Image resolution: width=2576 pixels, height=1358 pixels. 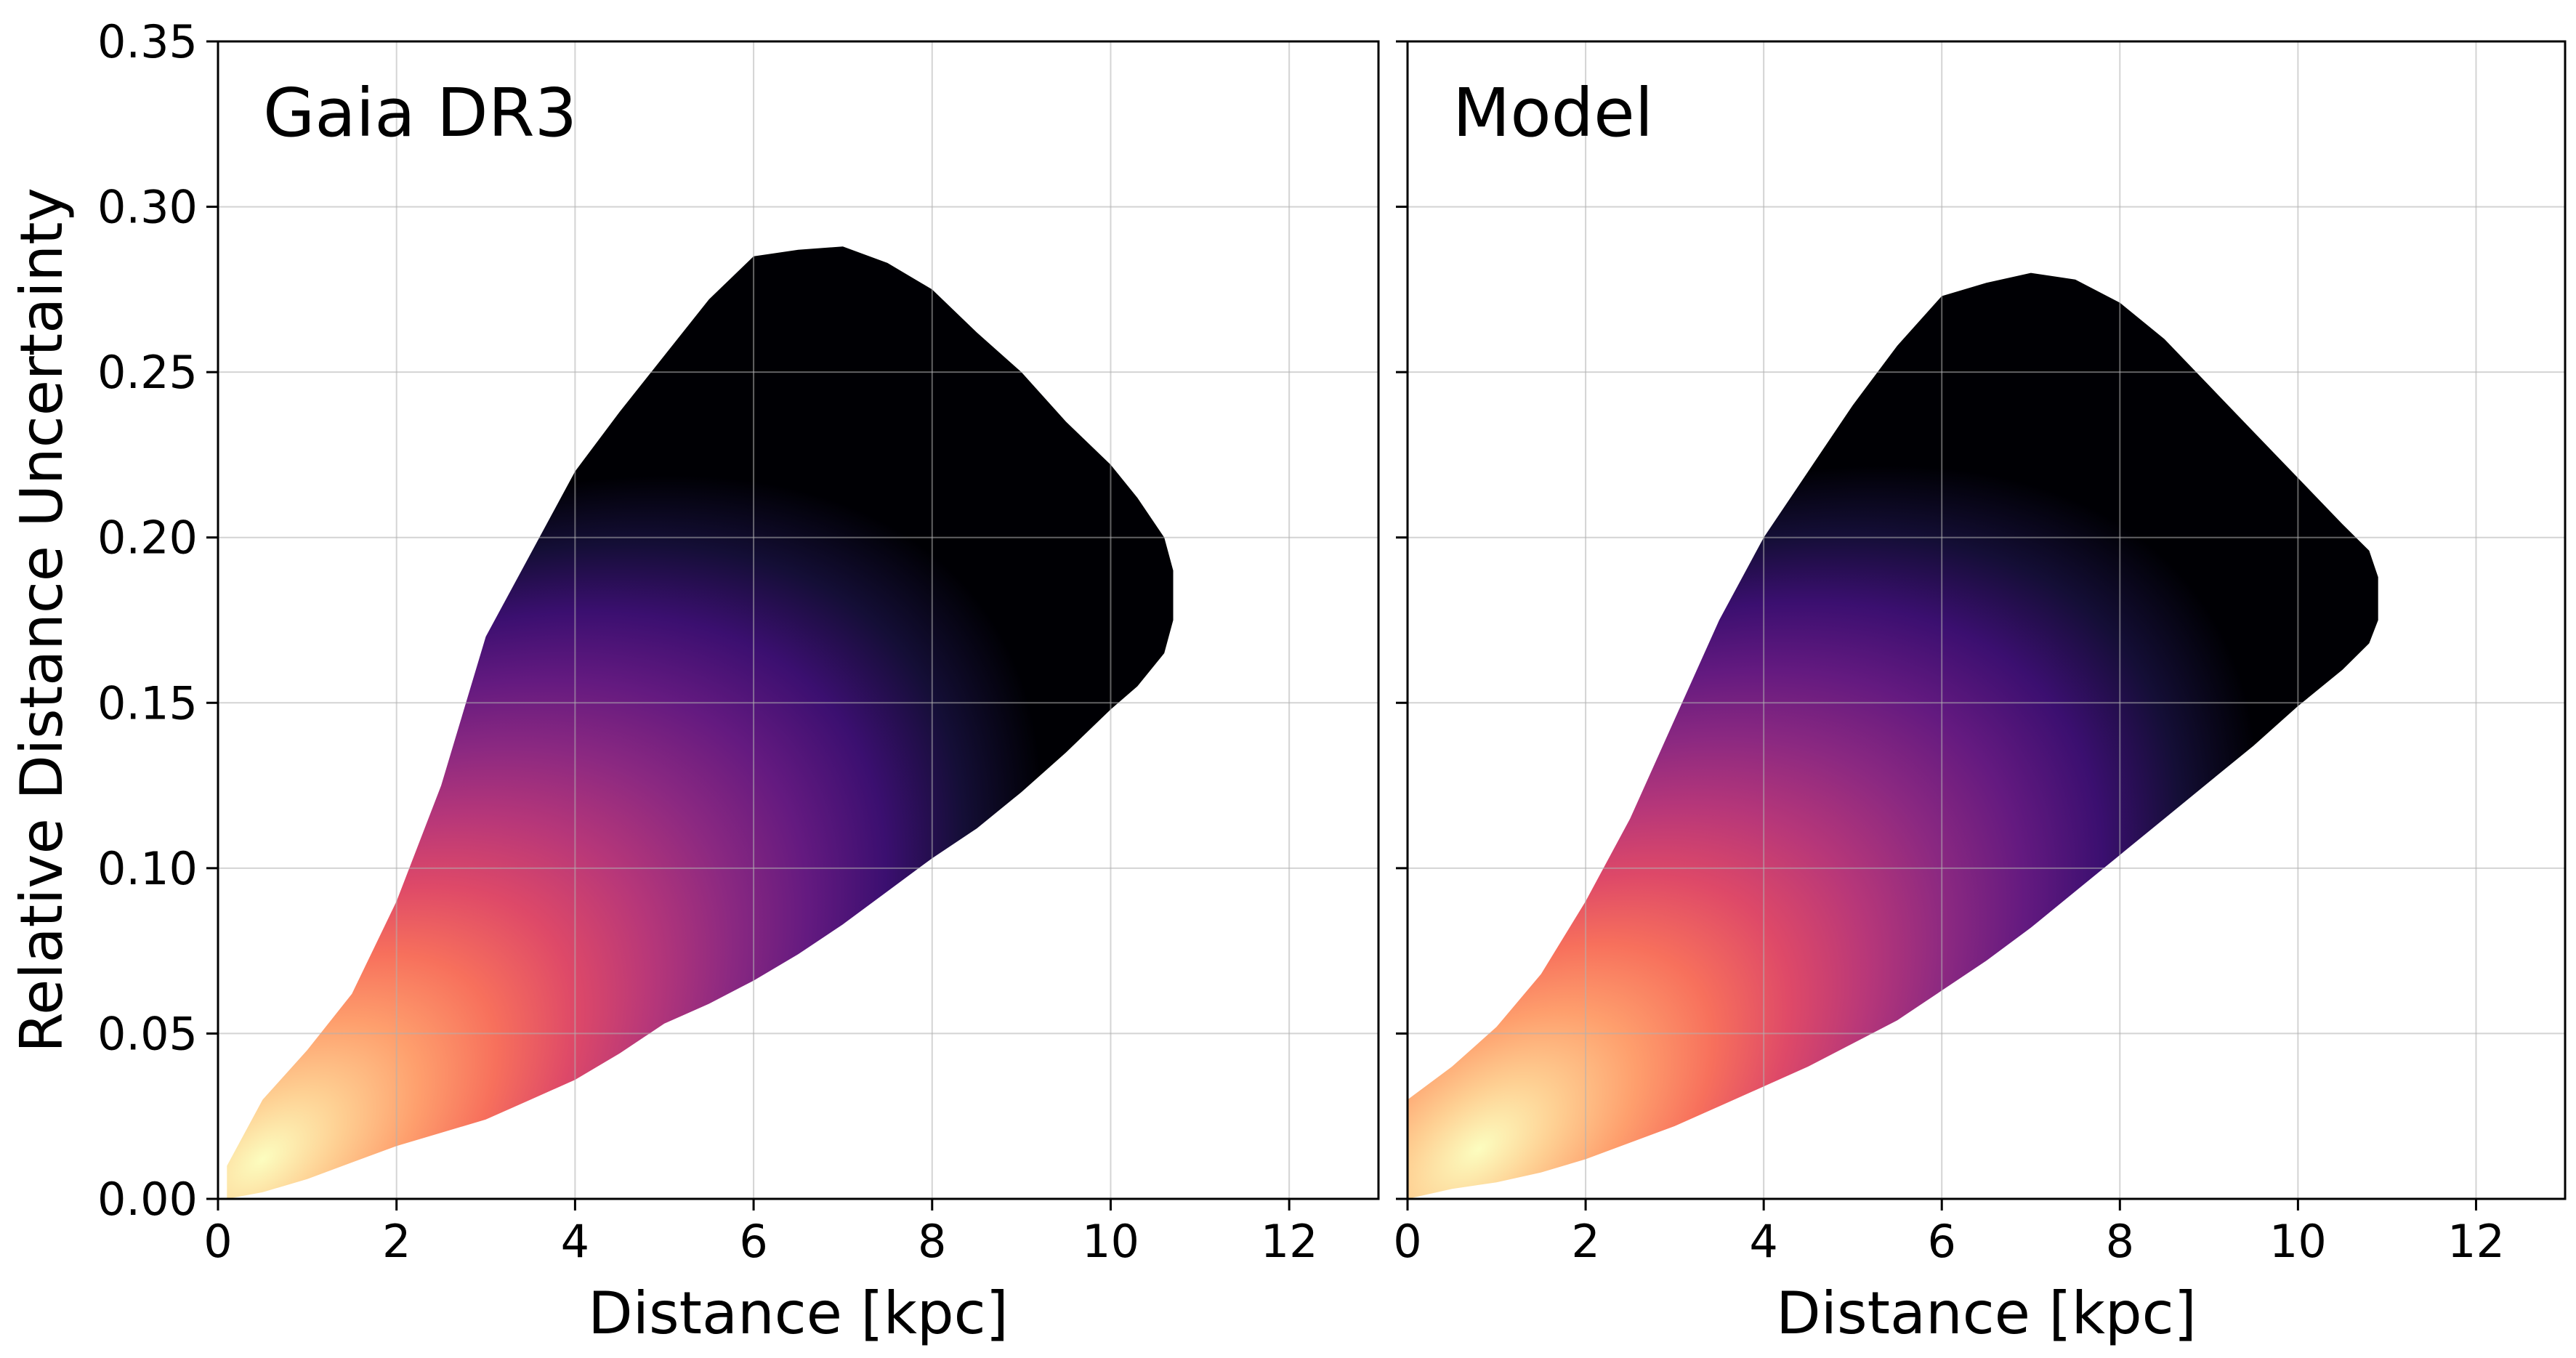 I want to click on y-tick-label: 0.25, so click(x=148, y=372).